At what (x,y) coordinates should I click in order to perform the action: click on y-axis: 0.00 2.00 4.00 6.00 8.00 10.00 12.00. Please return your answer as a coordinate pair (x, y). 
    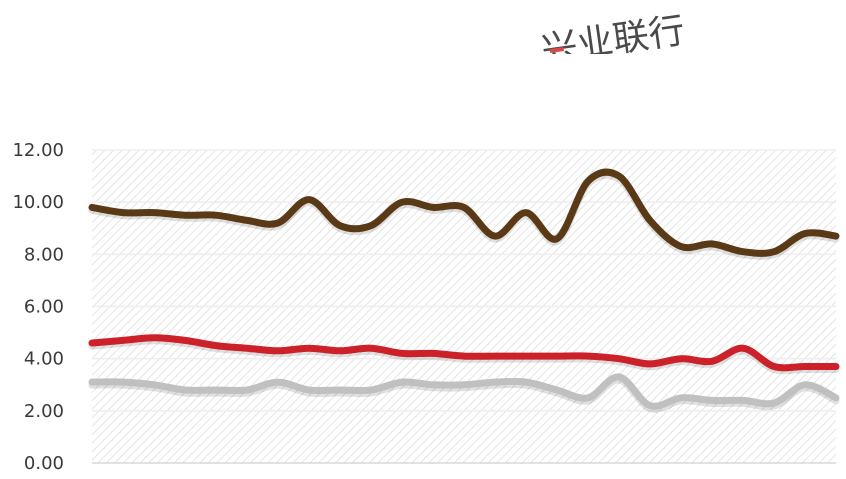
    Looking at the image, I should click on (38, 307).